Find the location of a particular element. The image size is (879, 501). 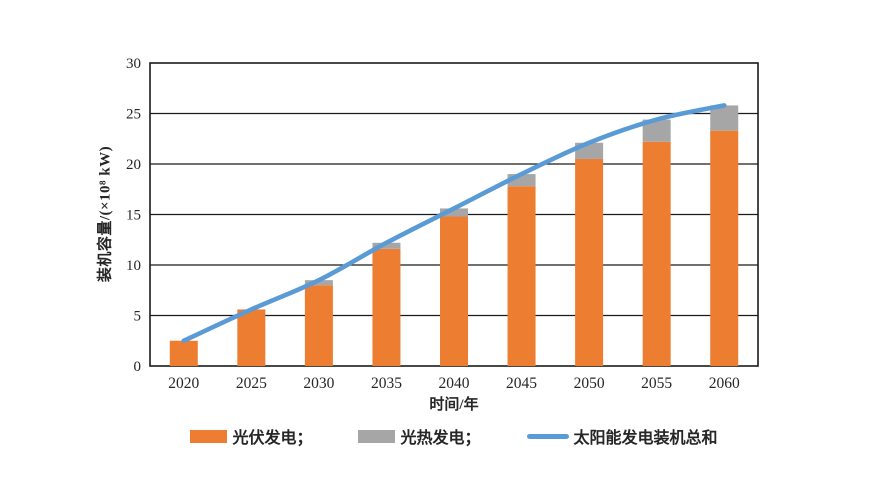

y-tick-label: 25 is located at coordinates (133, 115).